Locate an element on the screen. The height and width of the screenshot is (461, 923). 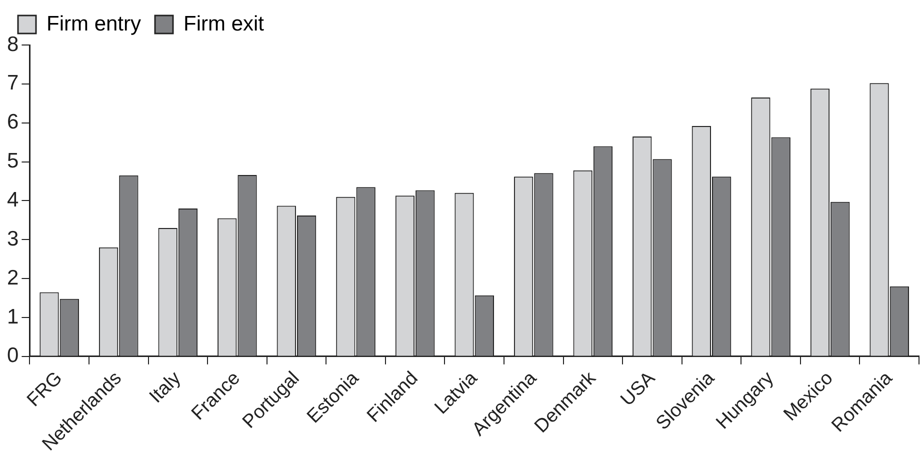
legend-label: Firm exit is located at coordinates (224, 24).